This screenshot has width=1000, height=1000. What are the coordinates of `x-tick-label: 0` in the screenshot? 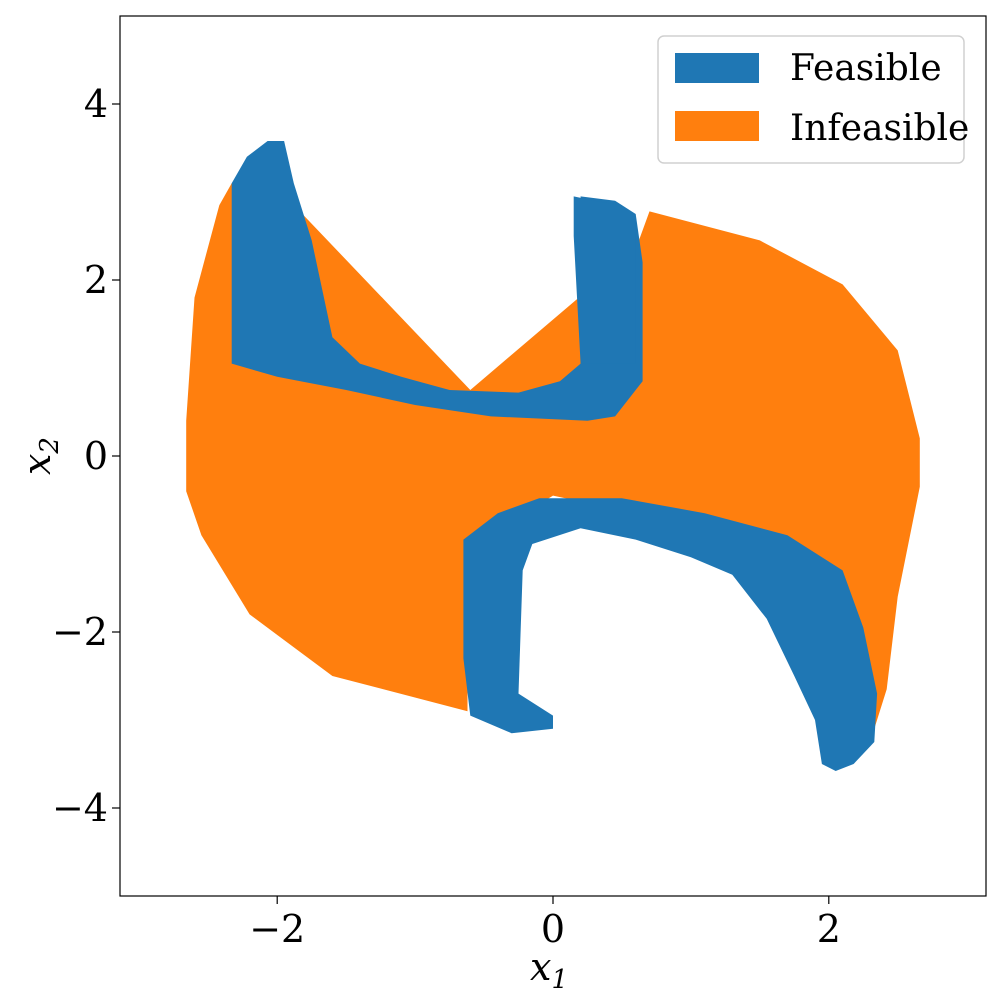 It's located at (553, 929).